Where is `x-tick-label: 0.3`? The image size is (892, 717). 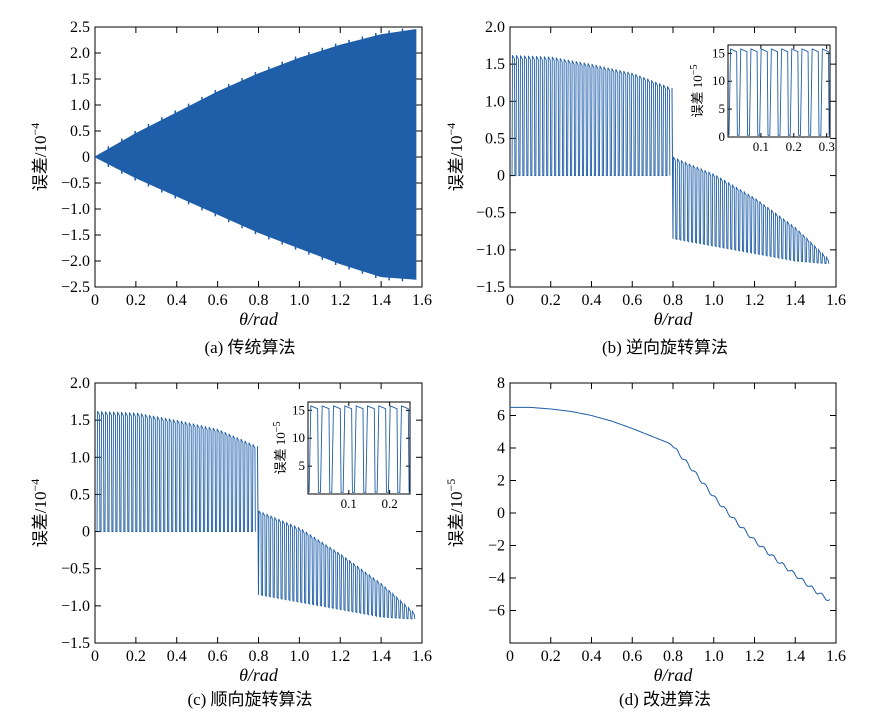
x-tick-label: 0.3 is located at coordinates (827, 146).